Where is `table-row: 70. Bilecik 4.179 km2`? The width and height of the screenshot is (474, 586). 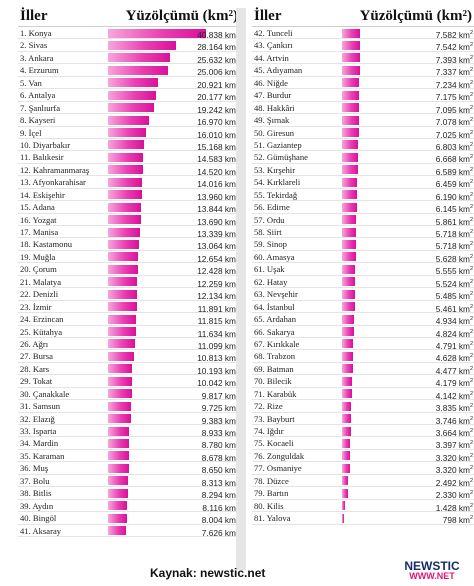
table-row: 70. Bilecik 4.179 km2 is located at coordinates (363, 381).